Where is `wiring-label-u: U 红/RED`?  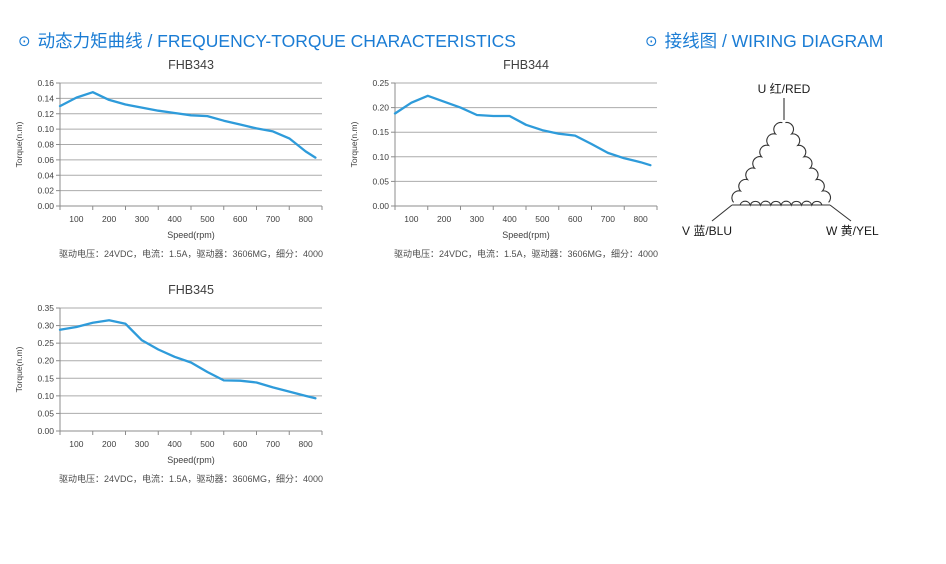
wiring-label-u: U 红/RED is located at coordinates (784, 88).